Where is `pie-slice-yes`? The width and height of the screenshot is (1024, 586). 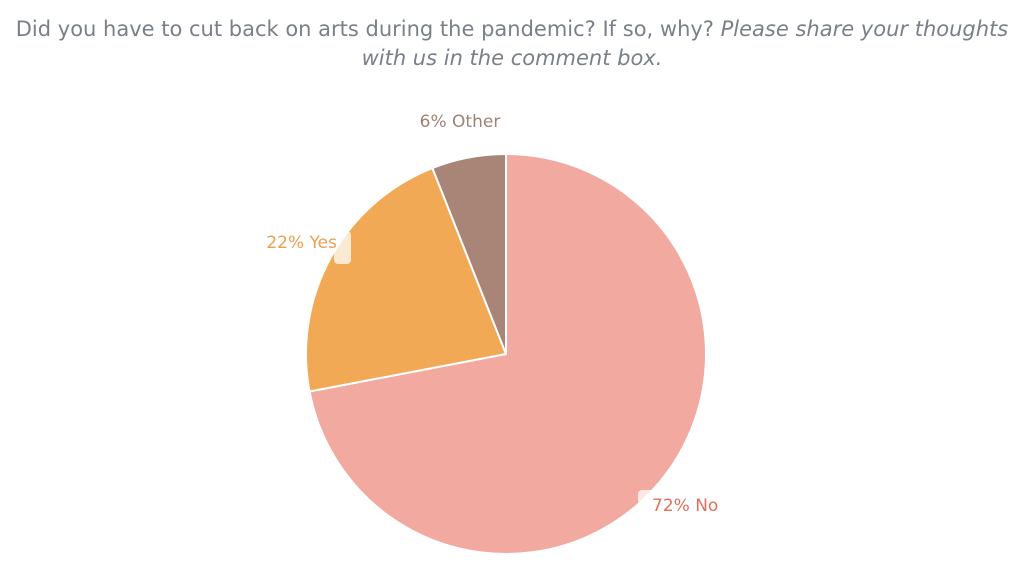
pie-slice-yes is located at coordinates (406, 280).